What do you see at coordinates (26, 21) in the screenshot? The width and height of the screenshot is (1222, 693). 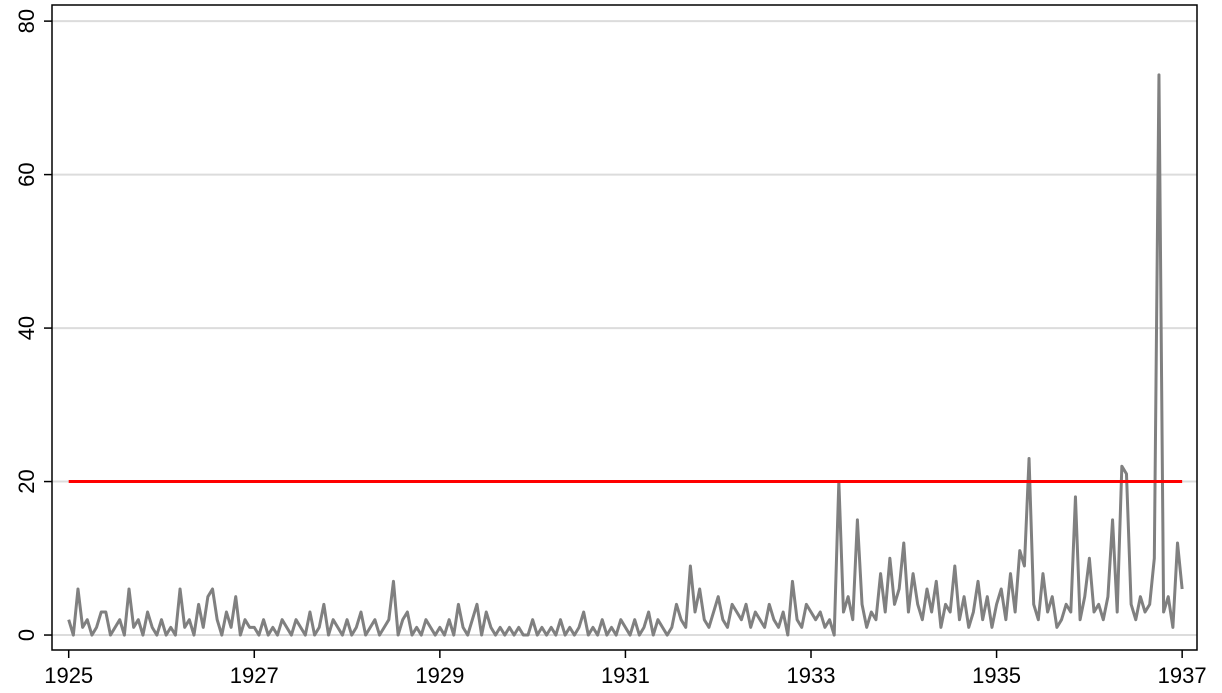 I see `y-tick-label: 80` at bounding box center [26, 21].